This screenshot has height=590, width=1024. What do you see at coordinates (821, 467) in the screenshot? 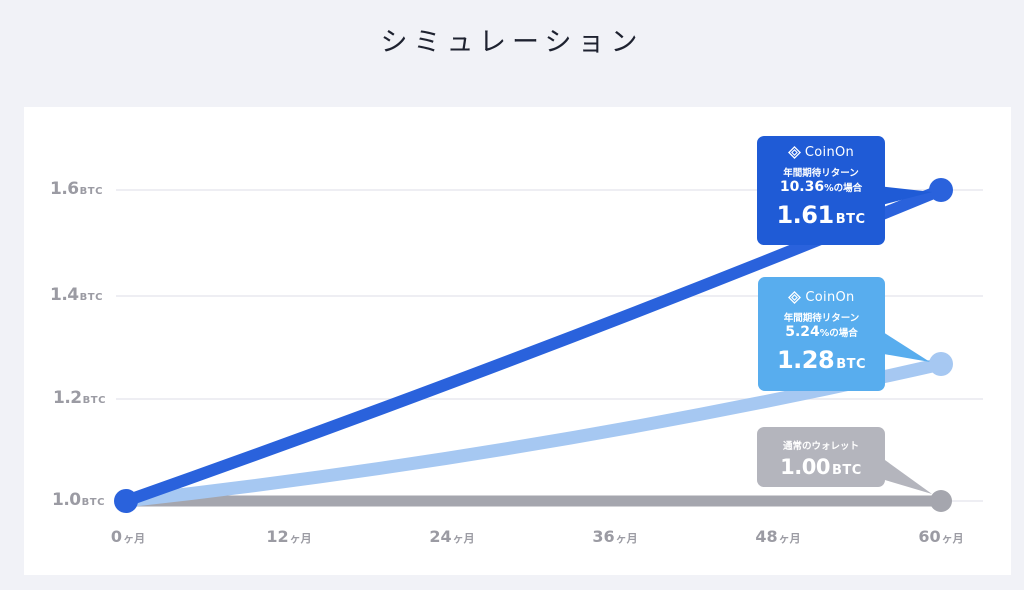
I see `callout-value: 1.00 BTC` at bounding box center [821, 467].